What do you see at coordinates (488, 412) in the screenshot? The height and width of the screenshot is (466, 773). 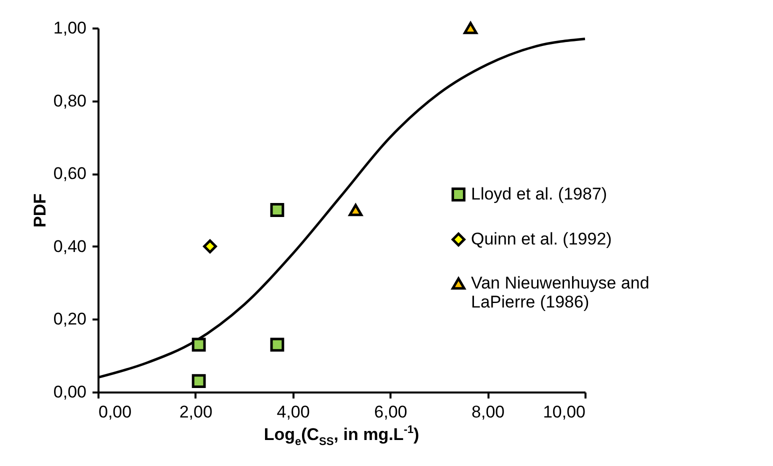 I see `x-tick-label: 8,00` at bounding box center [488, 412].